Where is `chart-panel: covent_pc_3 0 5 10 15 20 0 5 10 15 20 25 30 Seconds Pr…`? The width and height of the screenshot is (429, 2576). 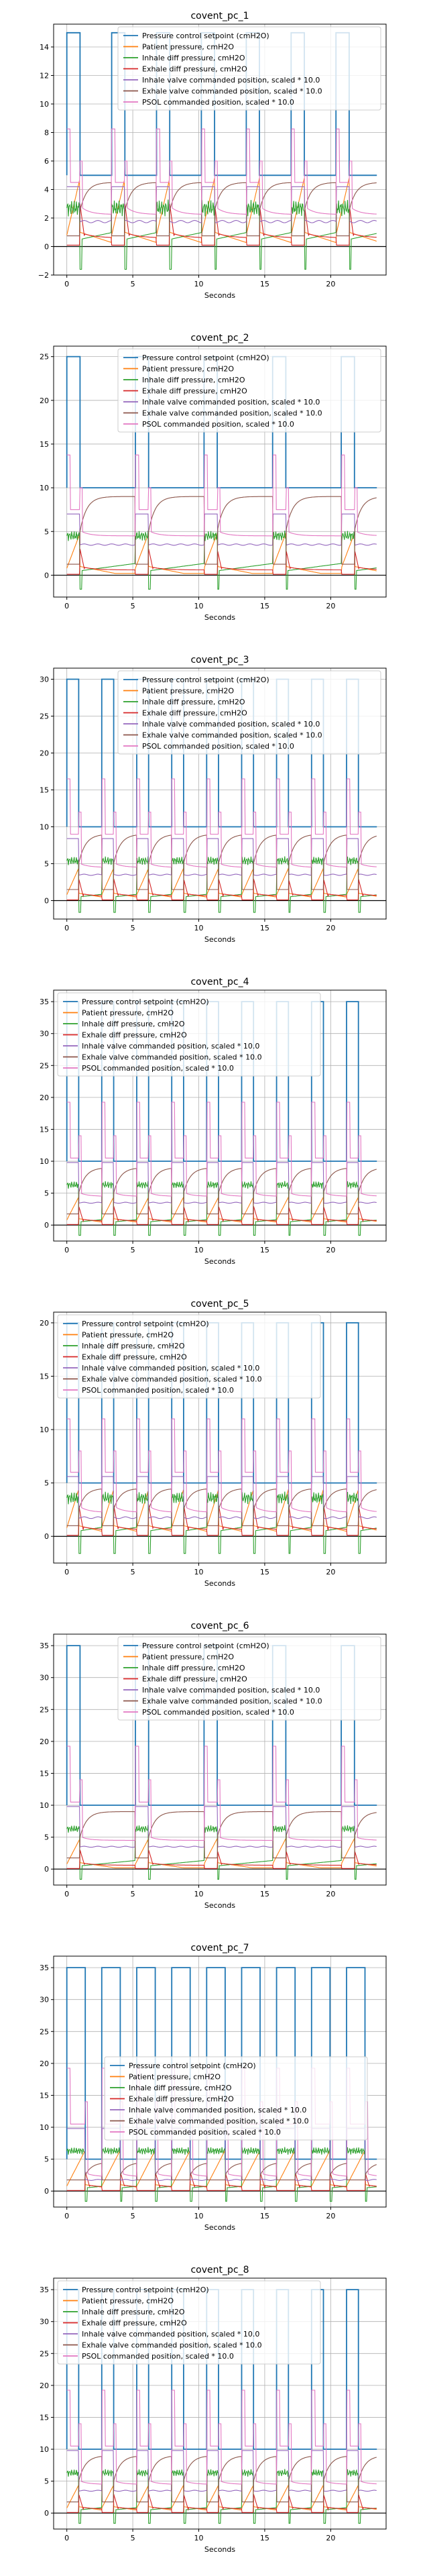
chart-panel: covent_pc_3 0 5 10 15 20 0 5 10 15 20 25 30 Seconds Pr… is located at coordinates (214, 799).